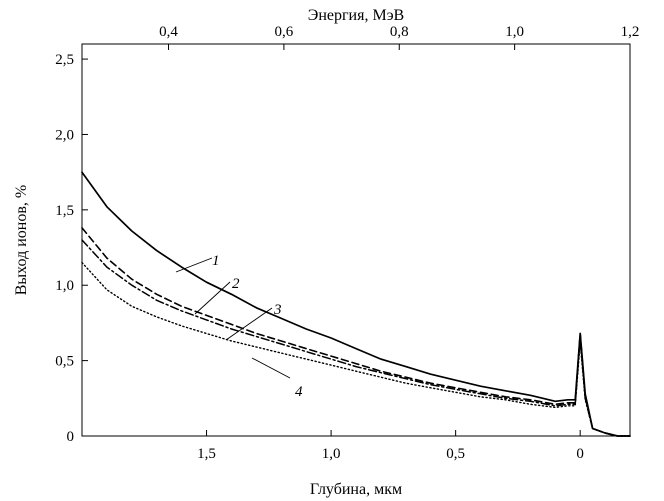  I want to click on x-tick-label-1: 1,0, so click(331, 454).